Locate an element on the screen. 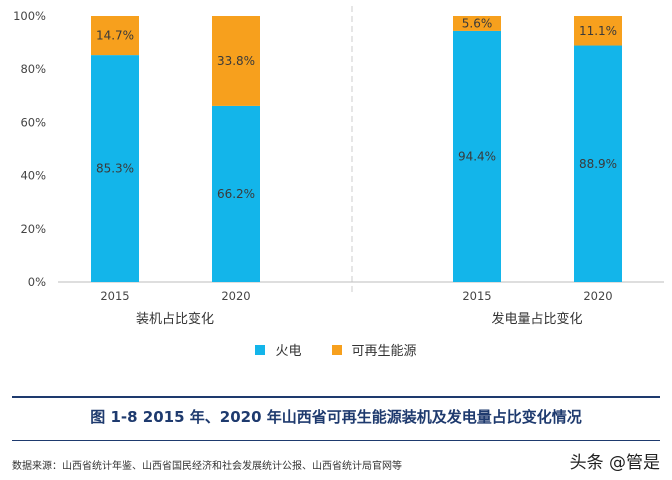 The image size is (672, 480). group-label: 装机占比变化 is located at coordinates (175, 319).